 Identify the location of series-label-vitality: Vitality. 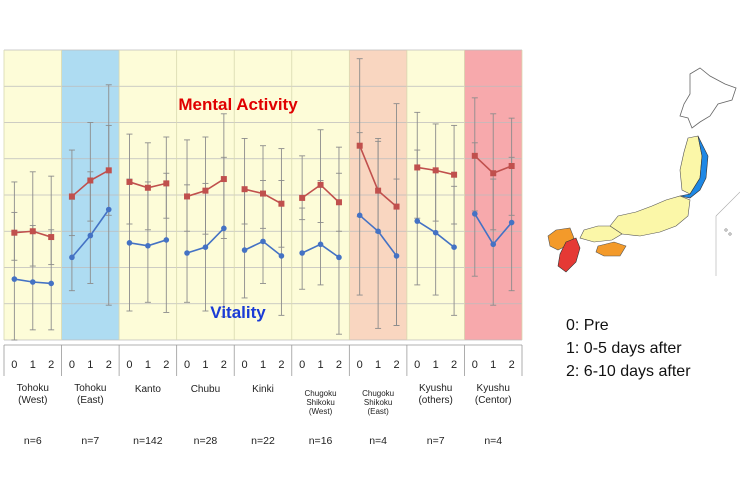
(238, 312).